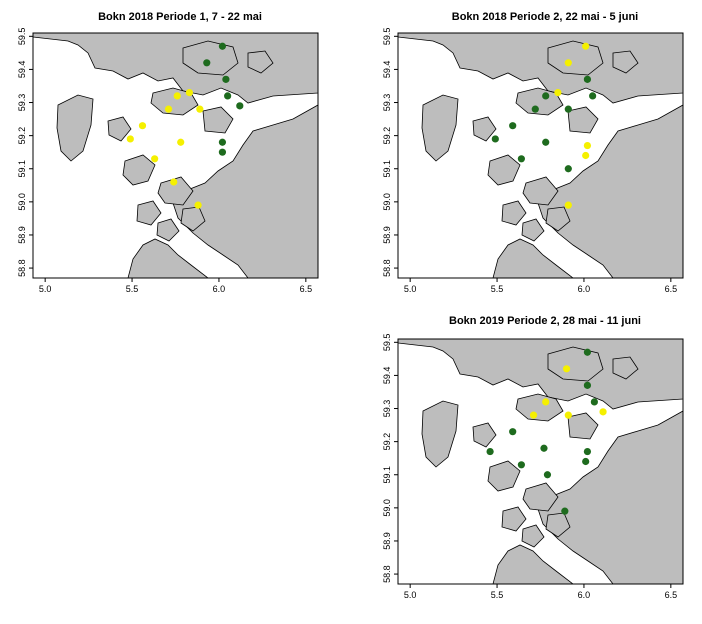 The height and width of the screenshot is (624, 702). What do you see at coordinates (545, 17) in the screenshot?
I see `panel-title: Bokn 2018 Periode 2, 22 mai - 5 juni` at bounding box center [545, 17].